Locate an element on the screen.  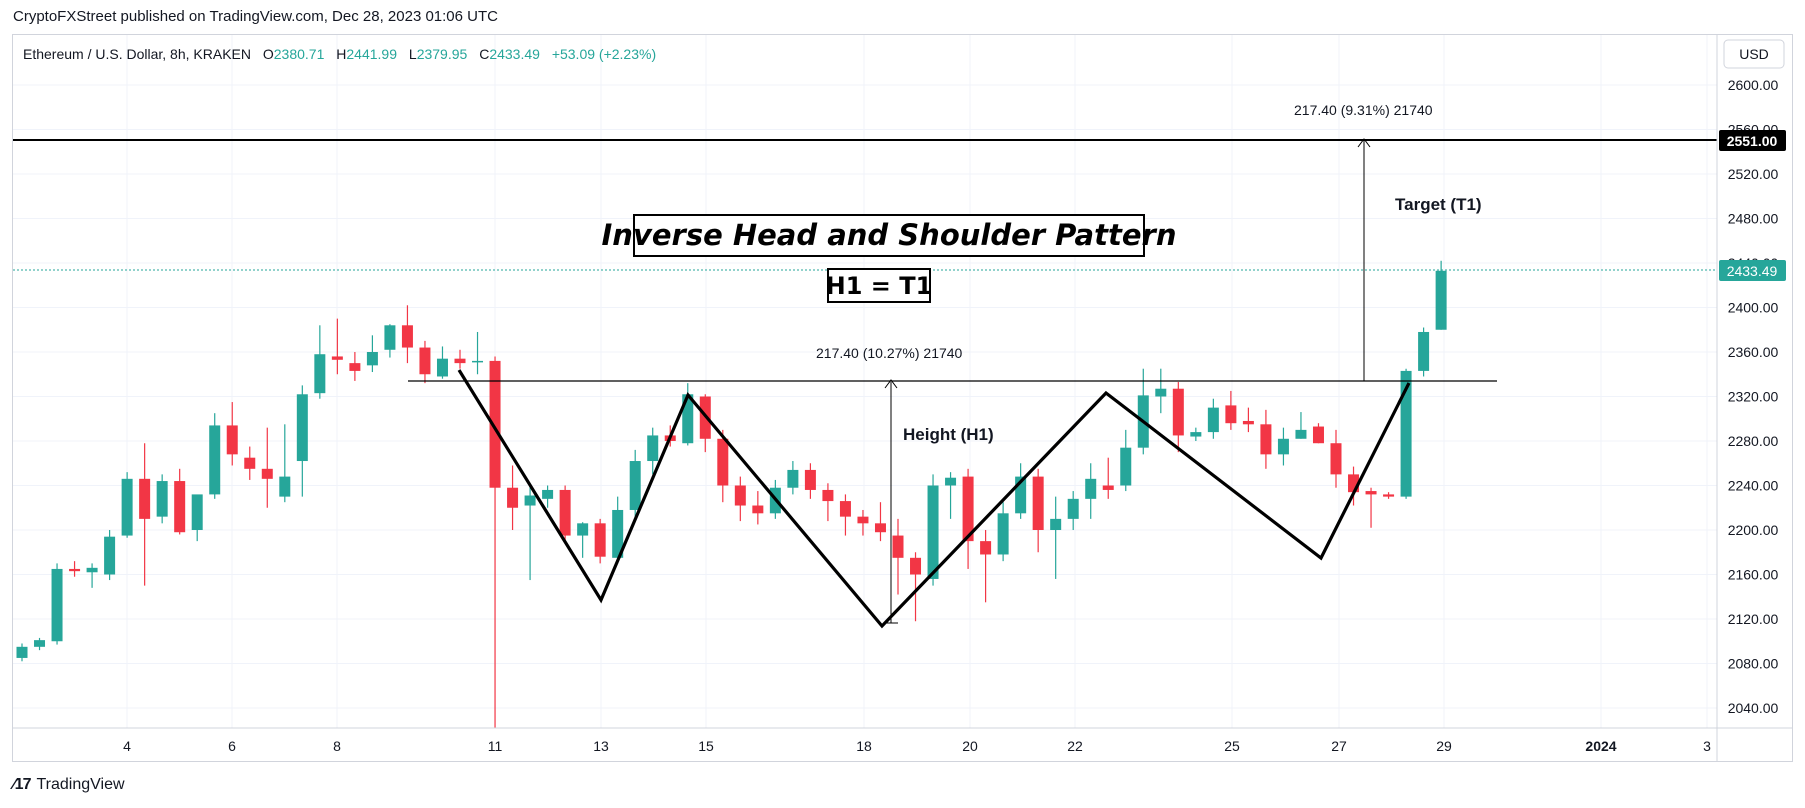
brand: ⁄17 TradingView is located at coordinates (69, 785).